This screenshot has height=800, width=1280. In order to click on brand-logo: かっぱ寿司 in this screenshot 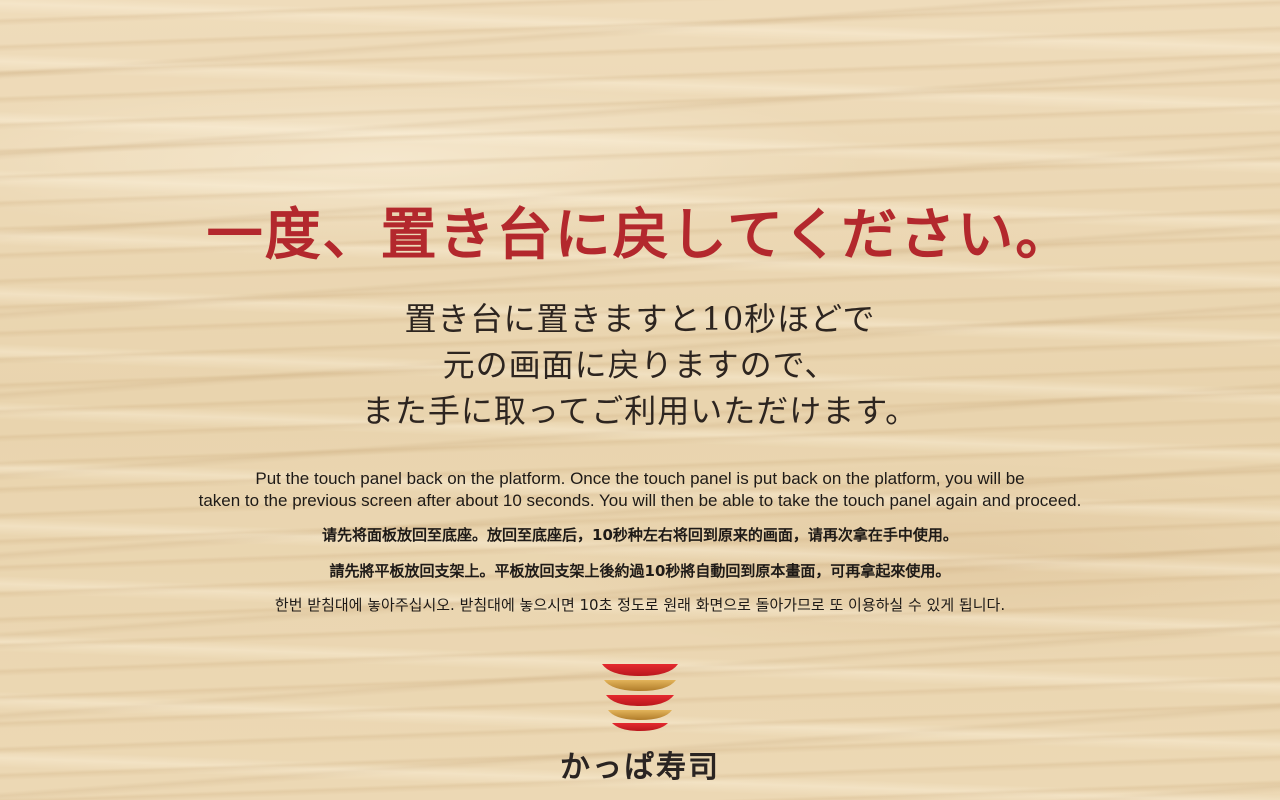, I will do `click(640, 725)`.